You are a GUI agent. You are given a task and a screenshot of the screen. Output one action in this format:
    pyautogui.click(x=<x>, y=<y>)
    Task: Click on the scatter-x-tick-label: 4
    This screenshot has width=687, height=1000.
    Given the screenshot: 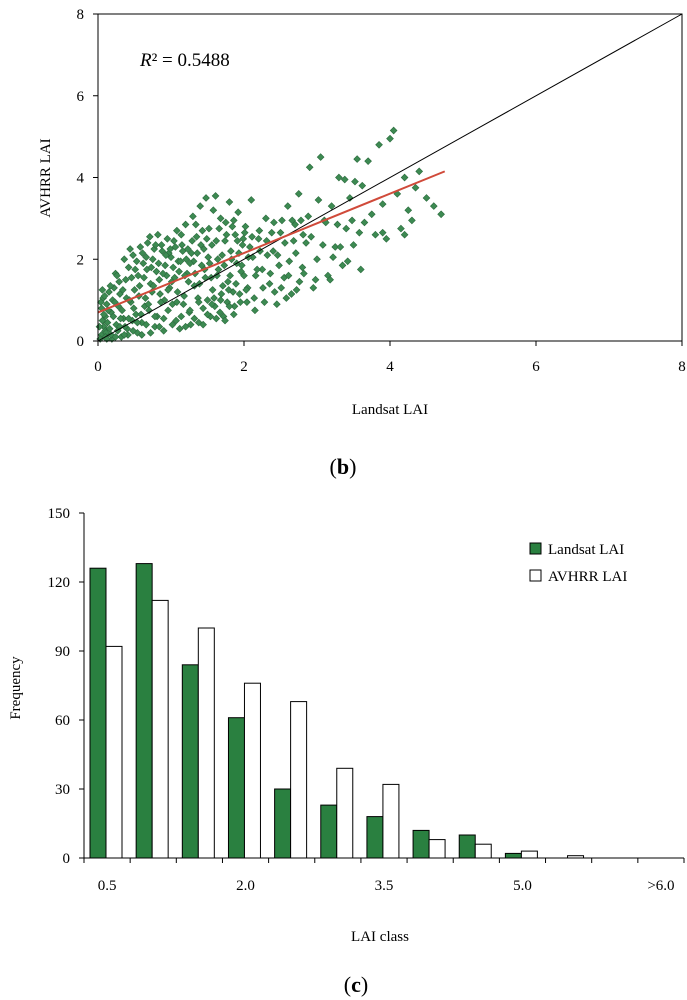 What is the action you would take?
    pyautogui.click(x=390, y=367)
    